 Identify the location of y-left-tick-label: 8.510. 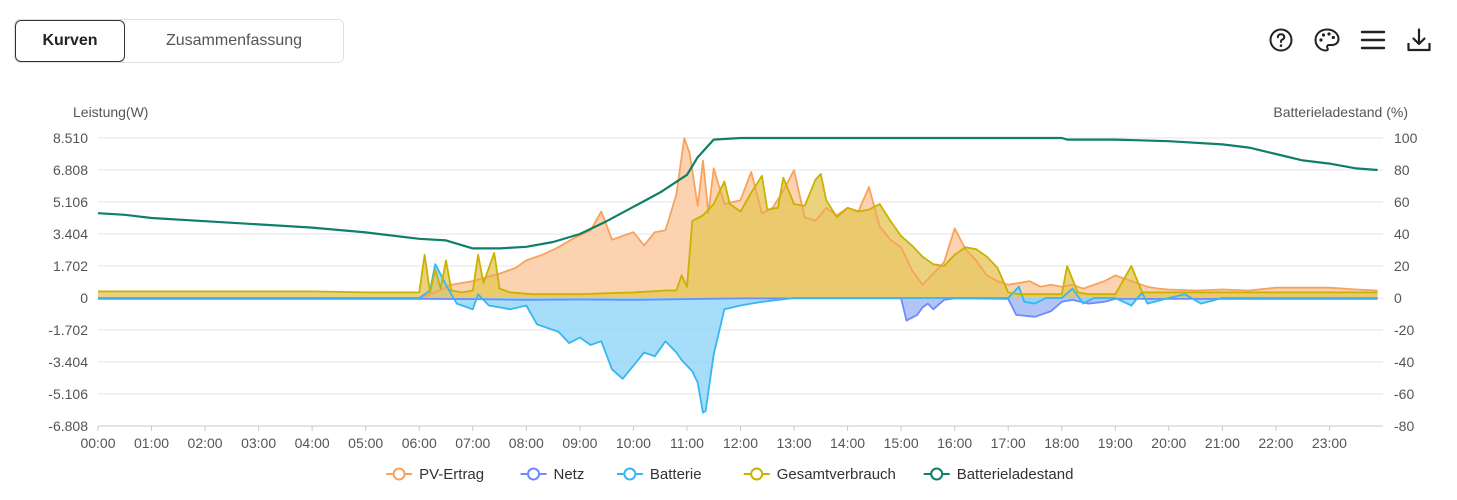
(70, 138).